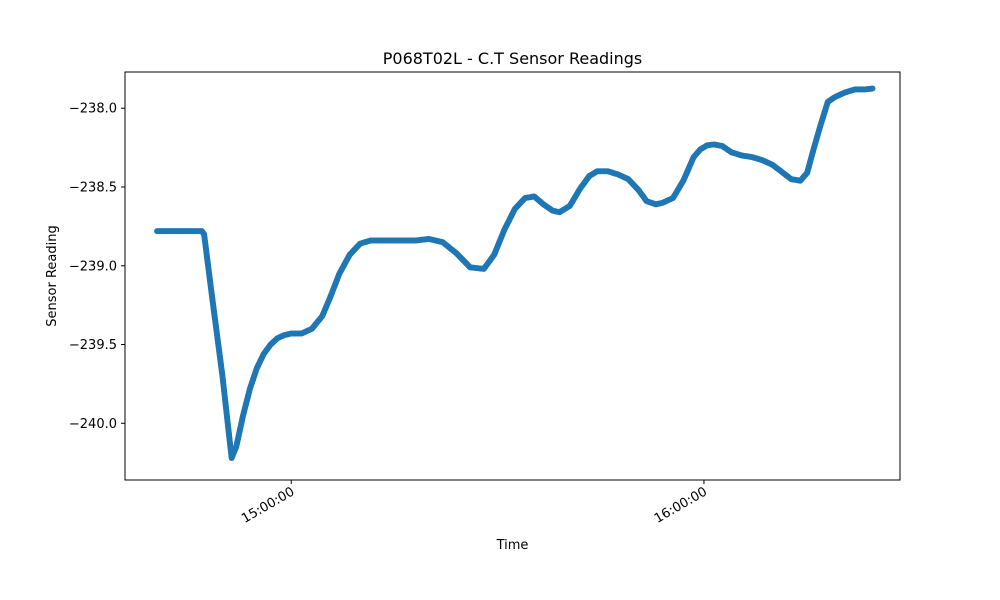  I want to click on data-point, so click(872, 88).